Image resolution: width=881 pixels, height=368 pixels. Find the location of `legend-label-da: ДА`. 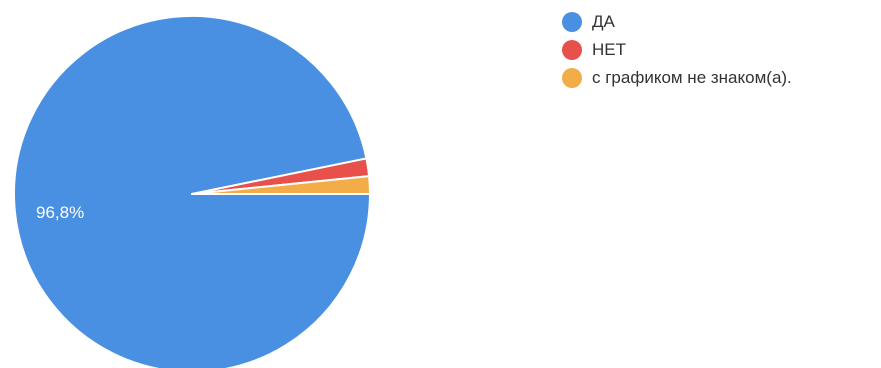

legend-label-da: ДА is located at coordinates (603, 21).